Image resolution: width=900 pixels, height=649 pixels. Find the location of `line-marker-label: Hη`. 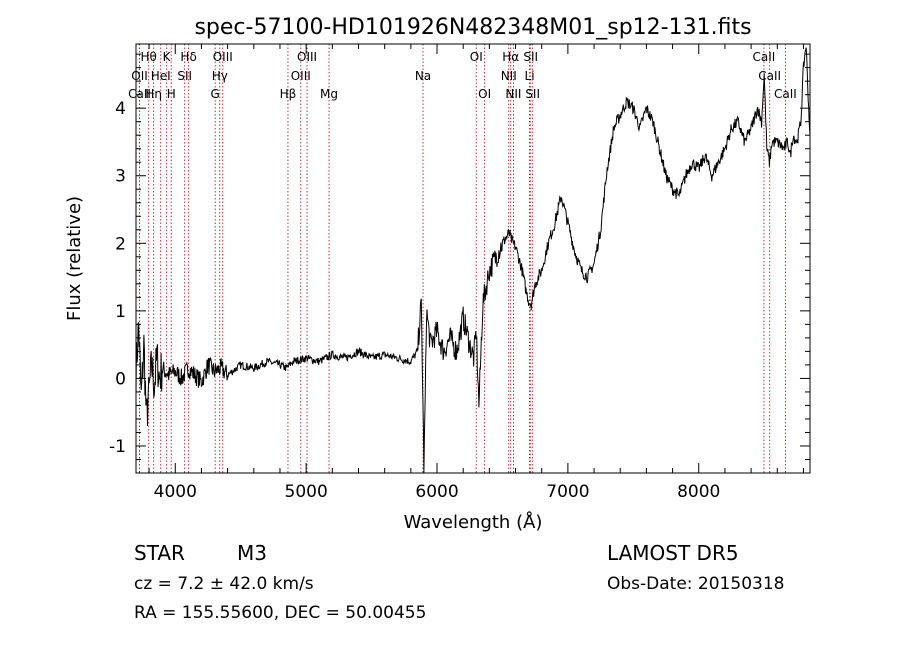

line-marker-label: Hη is located at coordinates (153, 94).